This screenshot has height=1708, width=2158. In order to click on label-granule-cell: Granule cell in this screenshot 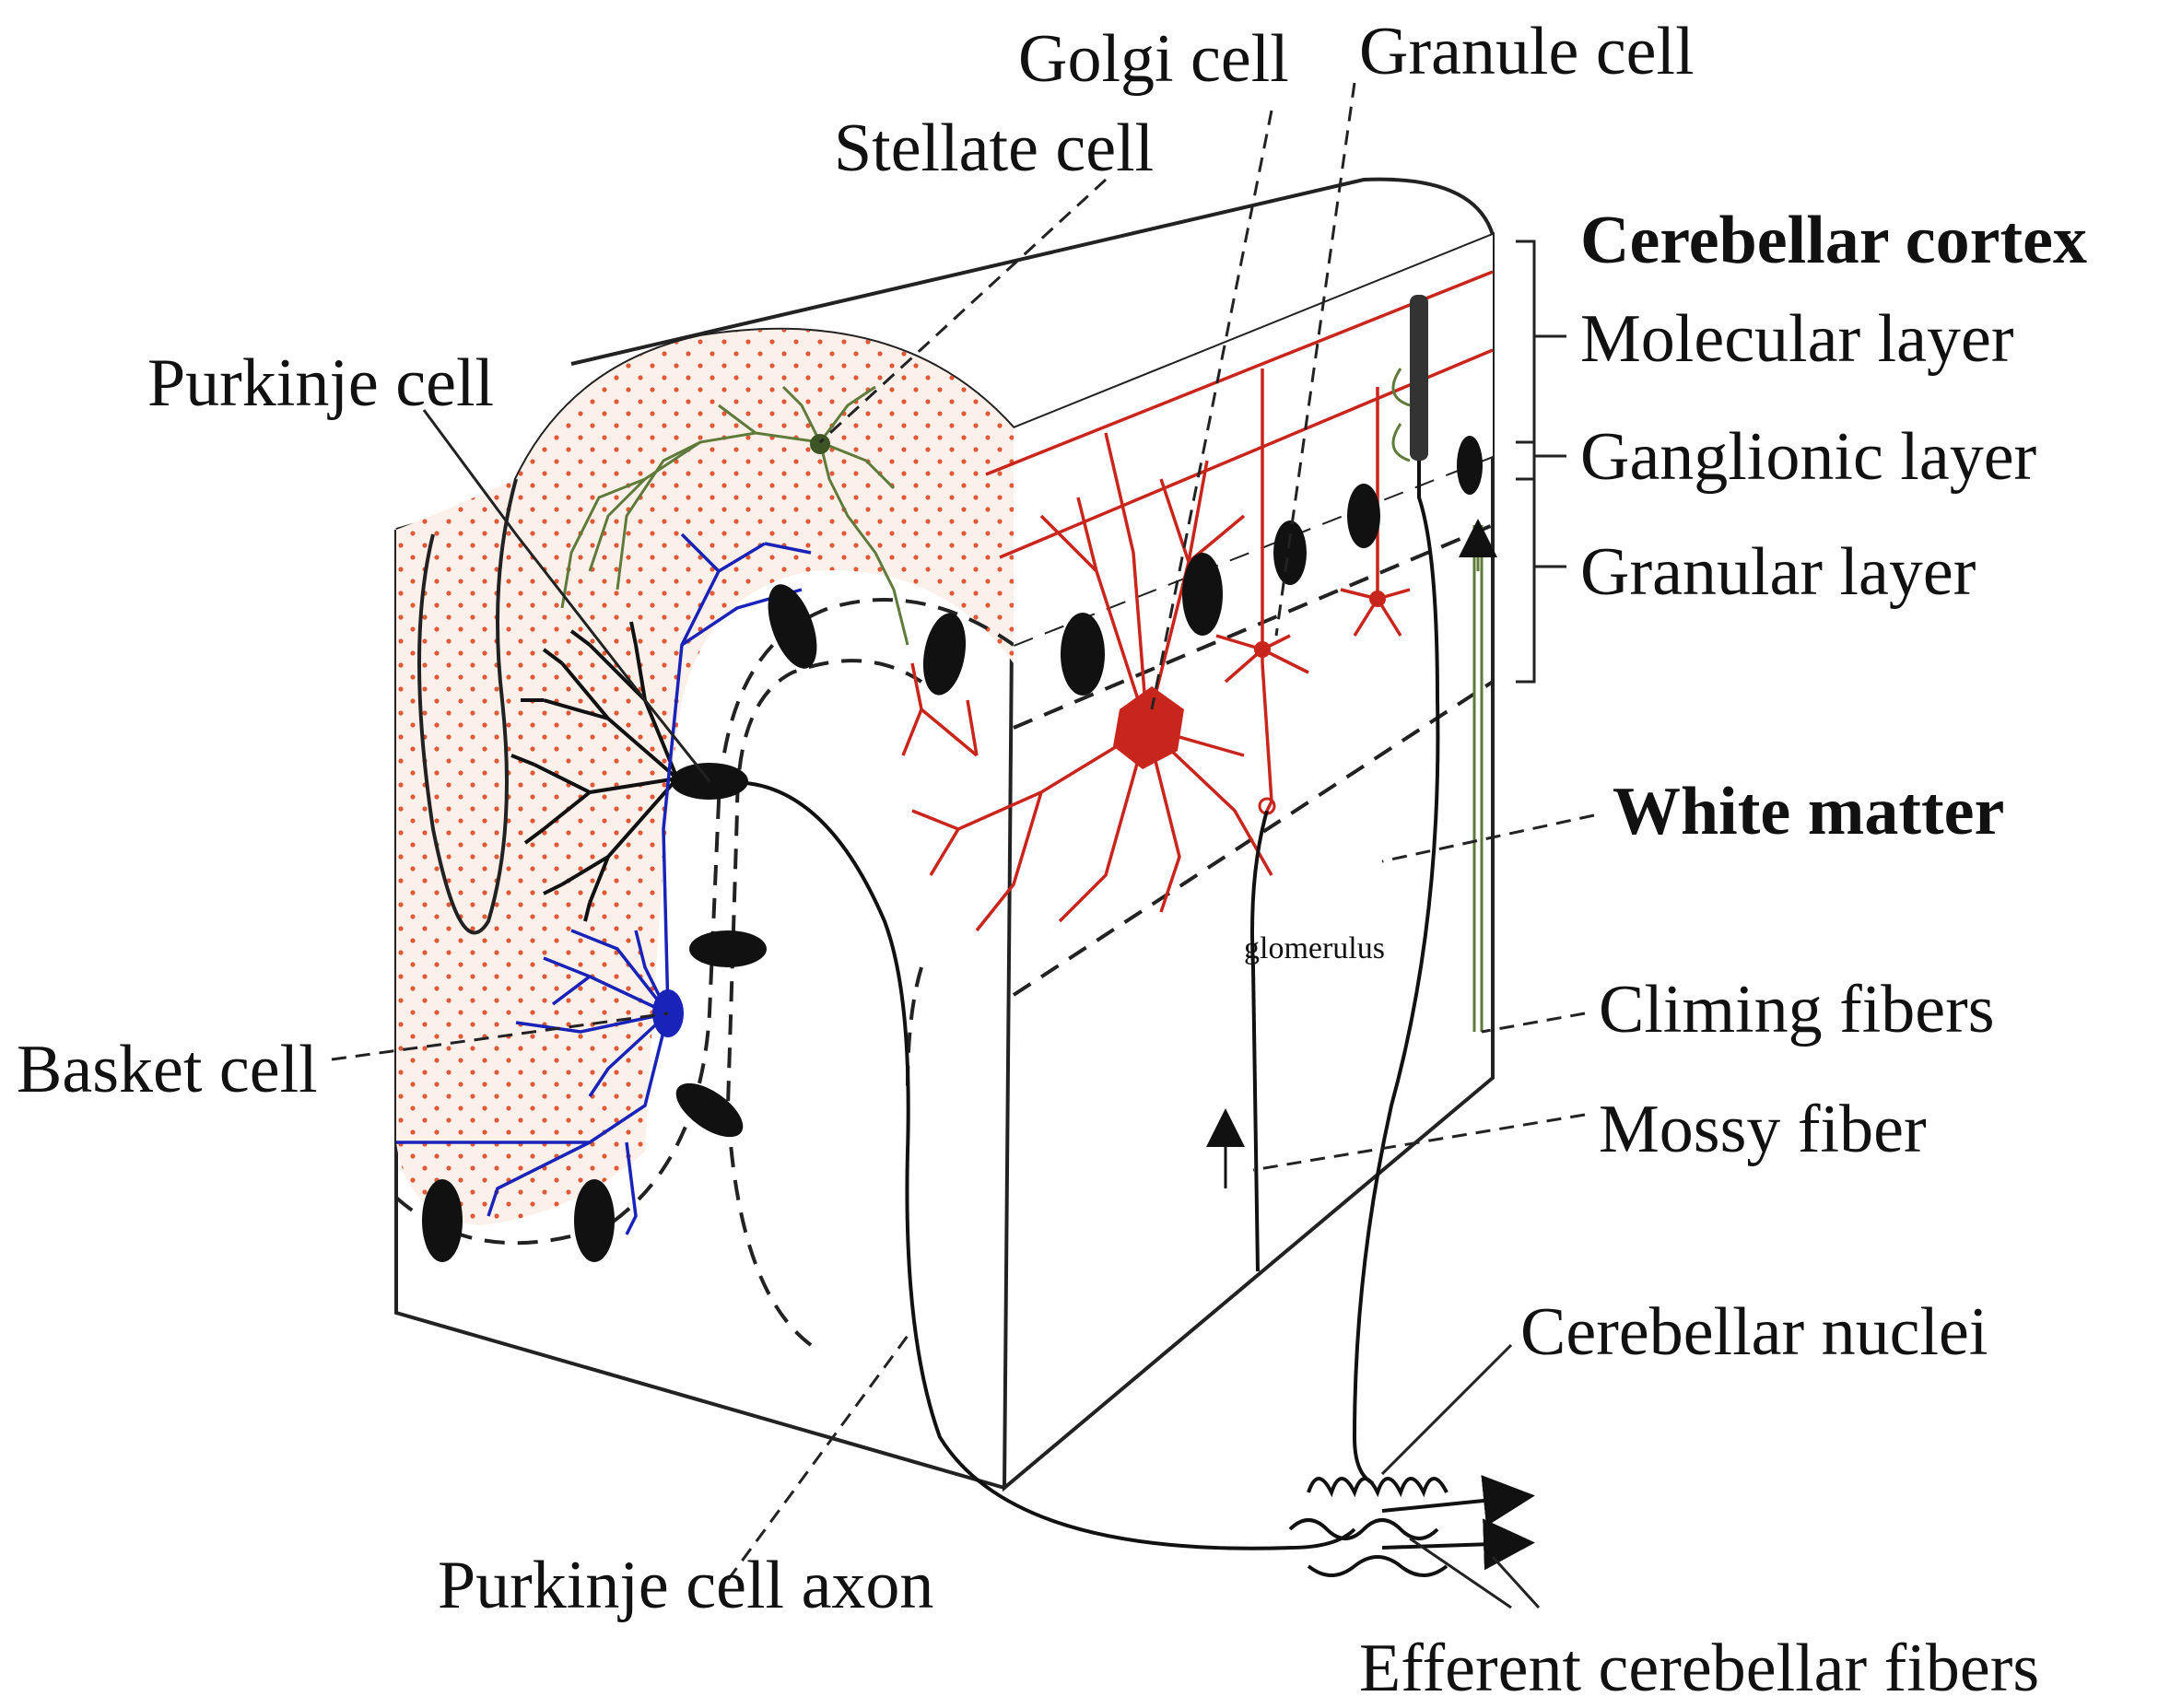, I will do `click(1527, 51)`.